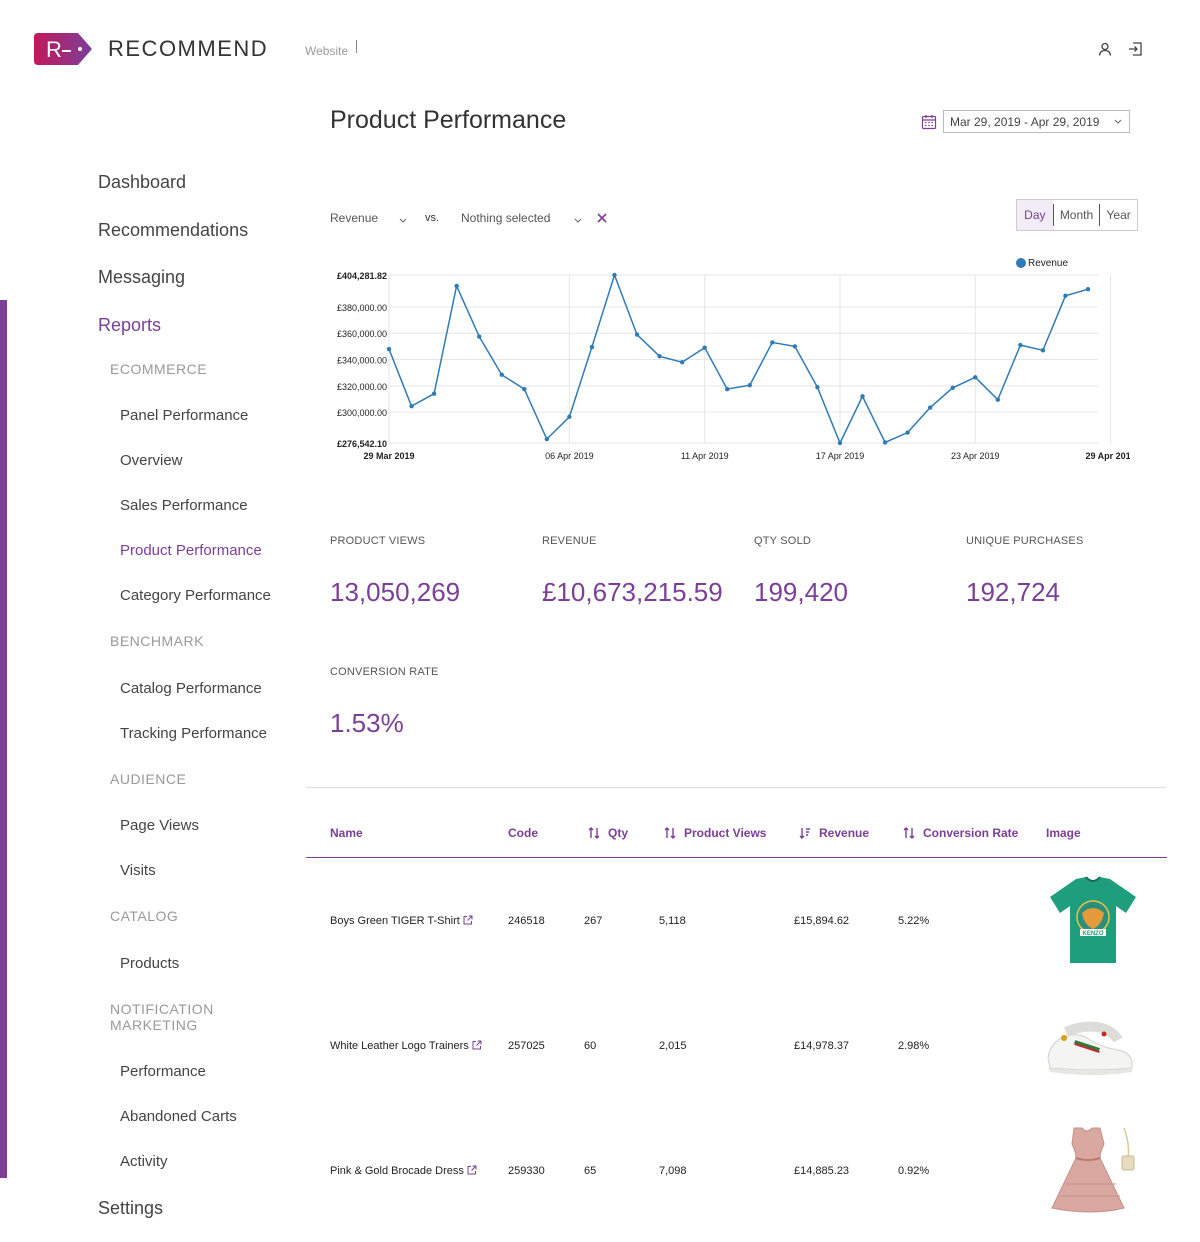  Describe the element at coordinates (184, 415) in the screenshot. I see `nav-panel-performance: Panel Performance` at that location.